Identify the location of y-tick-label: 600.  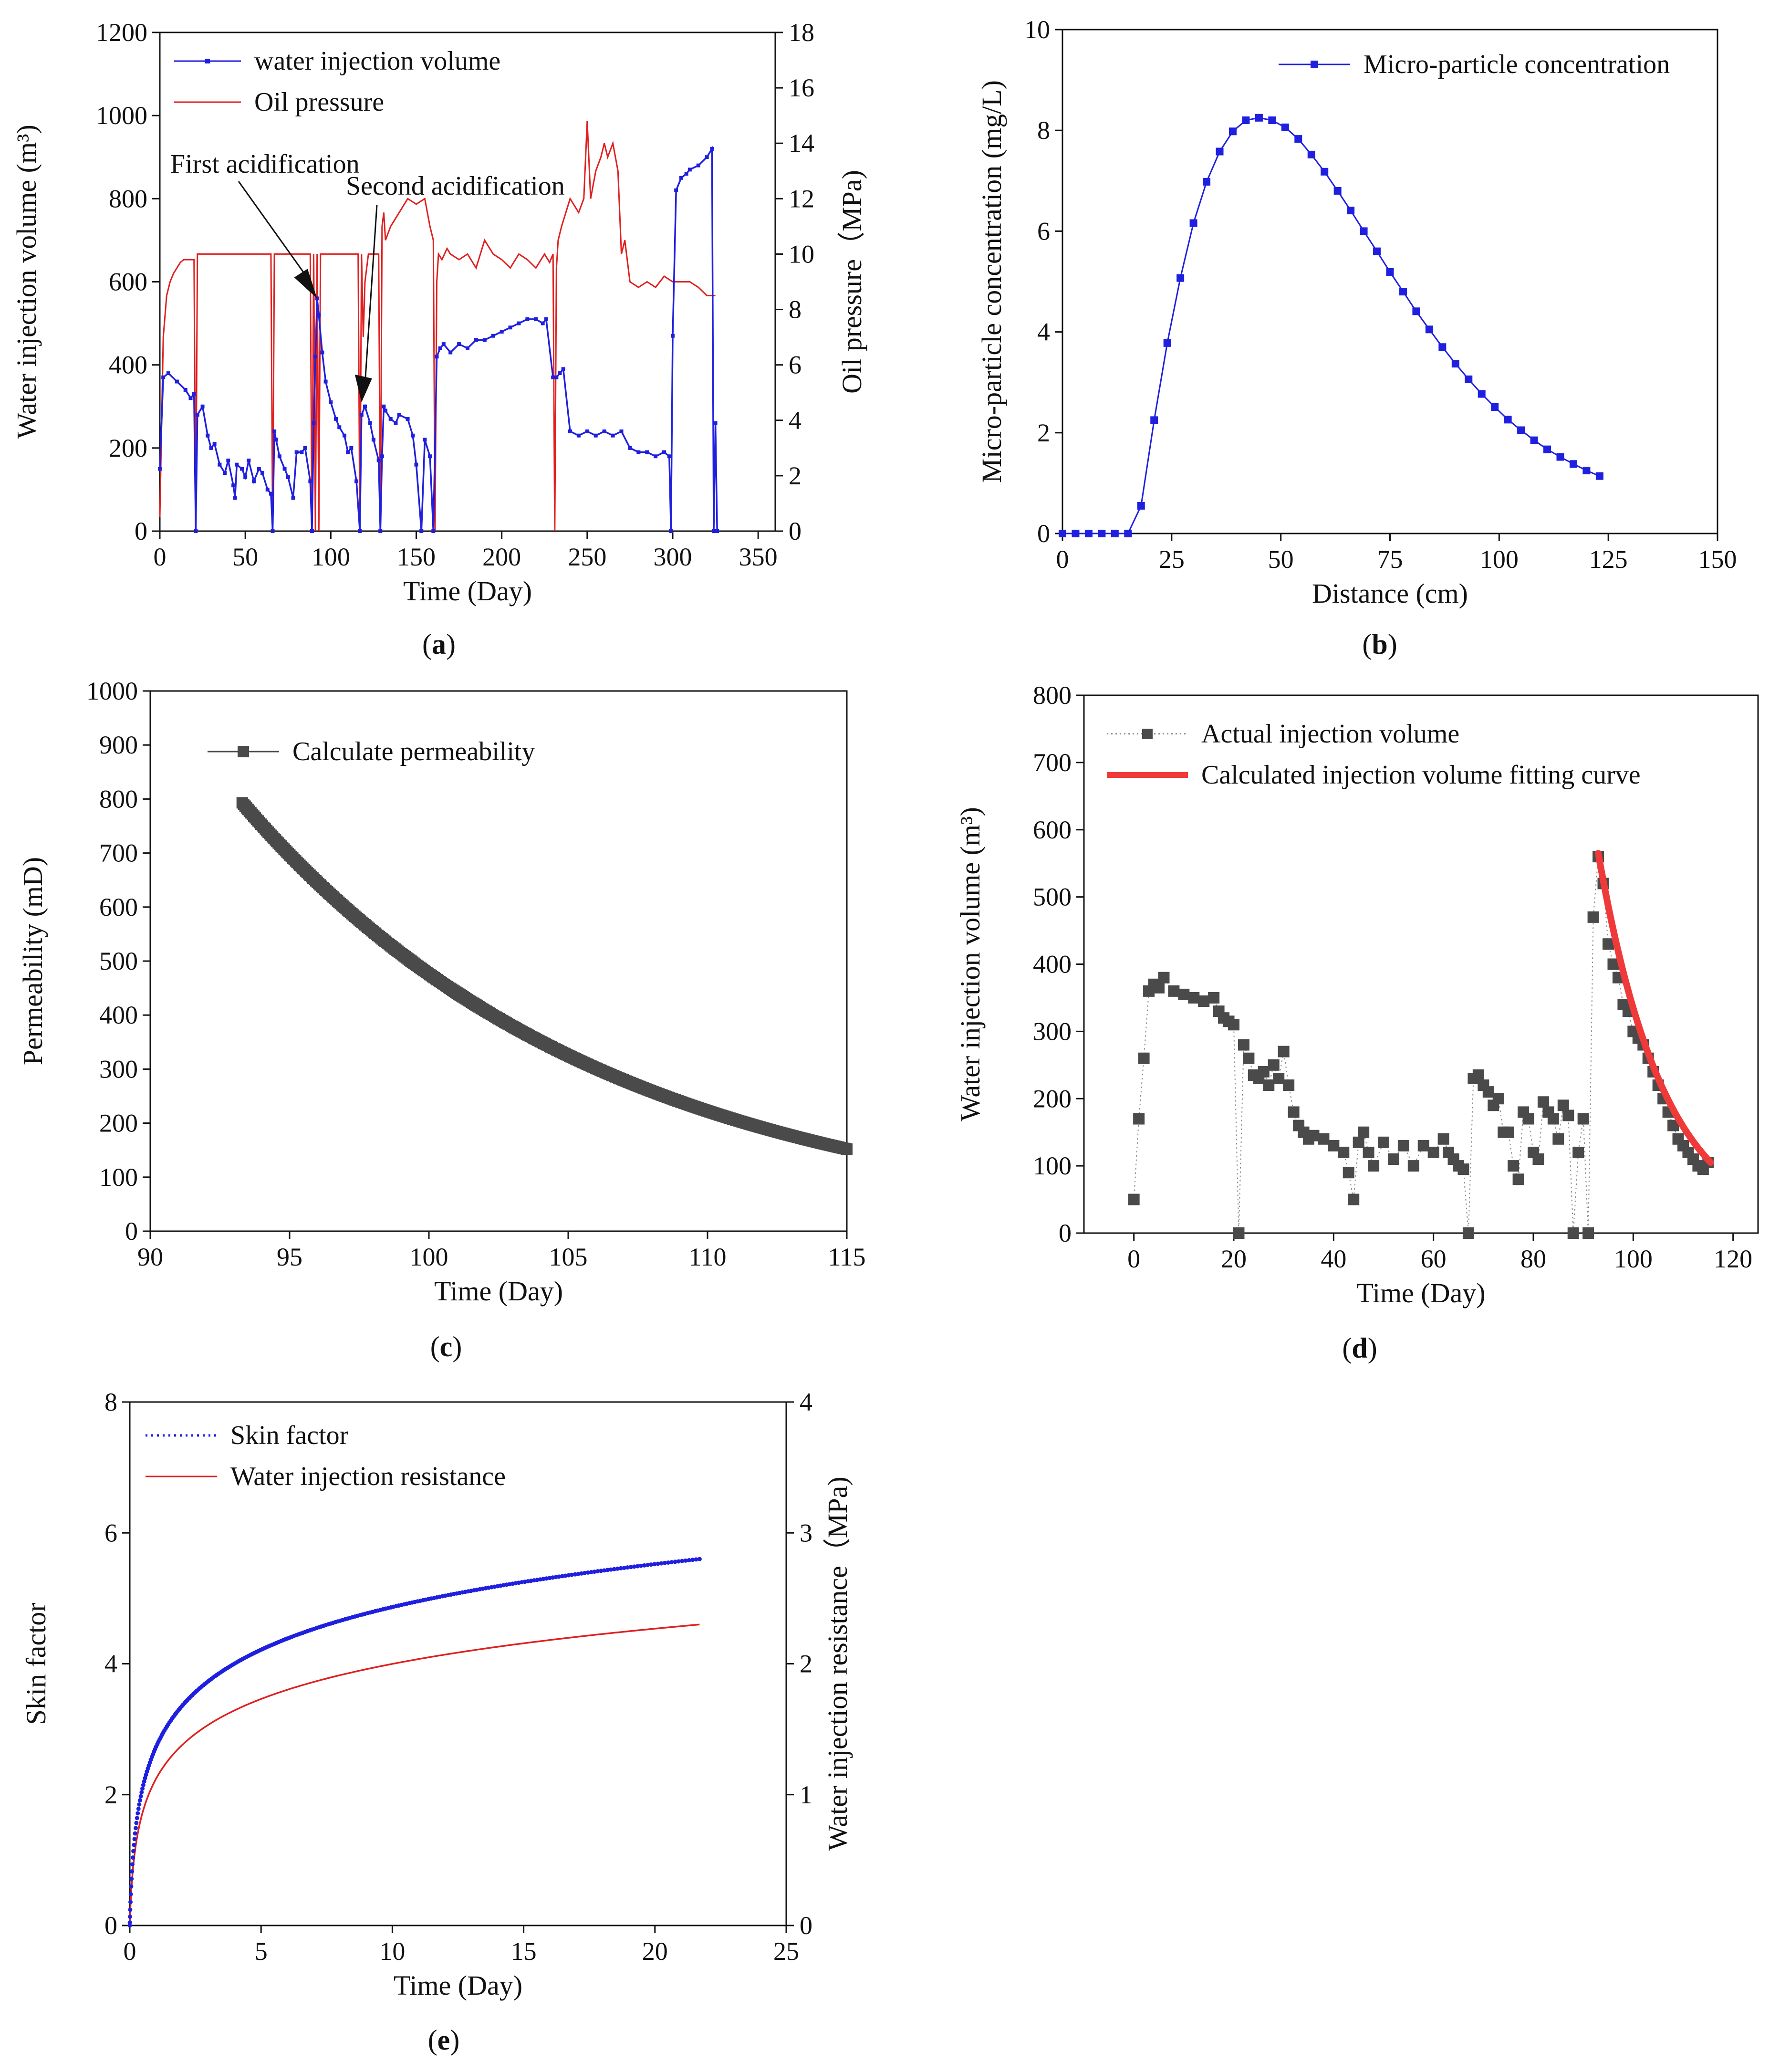
(1052, 830).